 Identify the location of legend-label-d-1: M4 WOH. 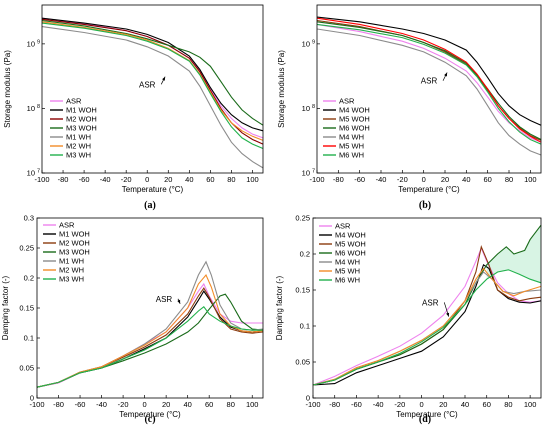
(350, 235).